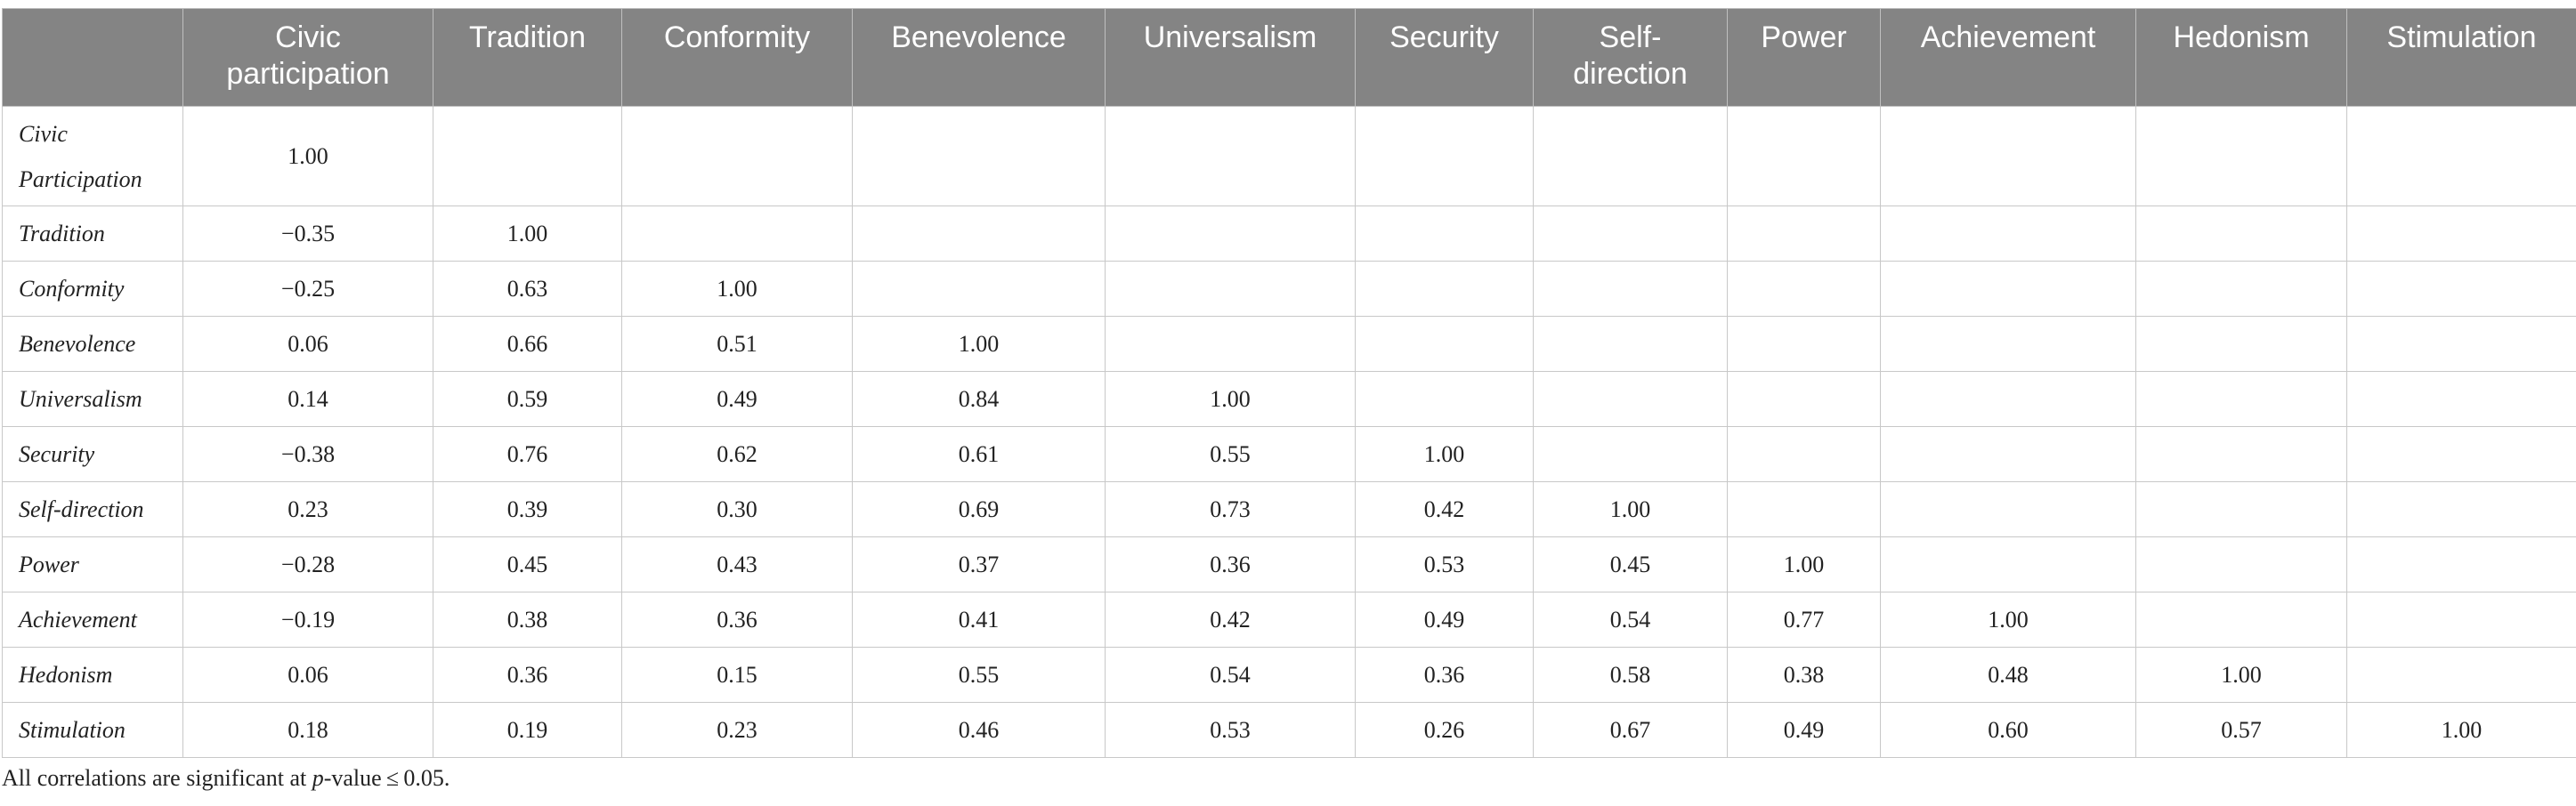 Image resolution: width=2576 pixels, height=806 pixels. I want to click on correlation-cell: 0.48, so click(2008, 675).